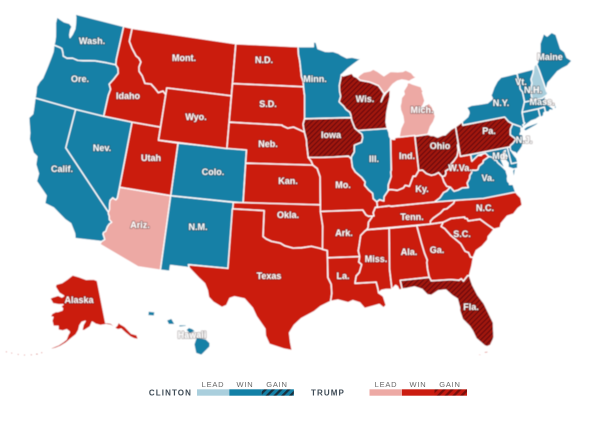 The width and height of the screenshot is (600, 433). I want to click on svg-text: Texas, so click(269, 276).